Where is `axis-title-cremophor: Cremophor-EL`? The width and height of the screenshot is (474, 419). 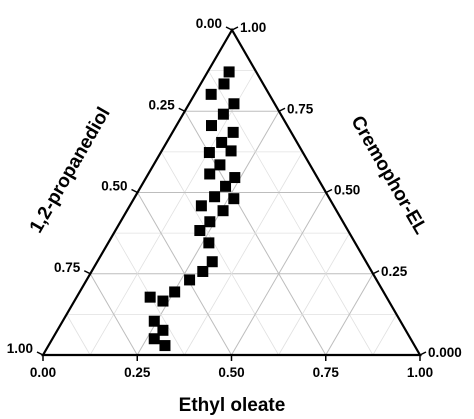 axis-title-cremophor: Cremophor-EL is located at coordinates (388, 175).